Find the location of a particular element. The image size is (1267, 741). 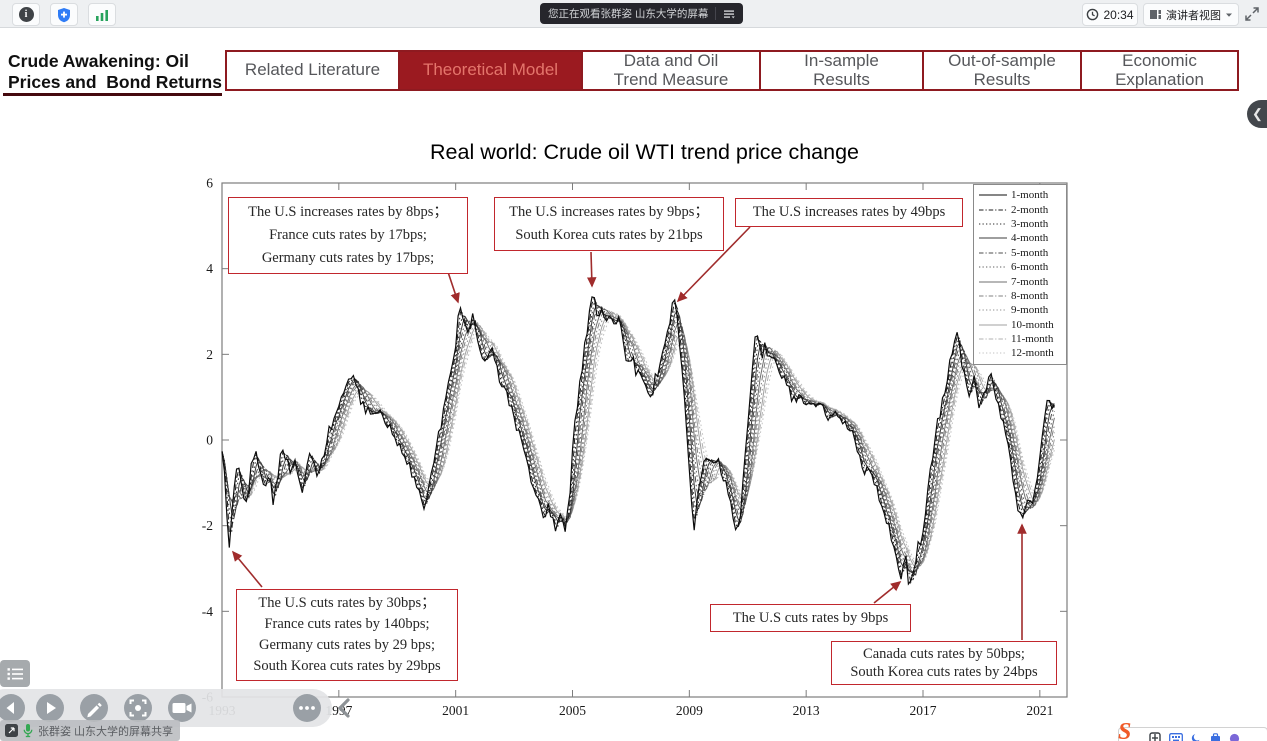

annotation-line: Germany cuts rates by 29 bps; is located at coordinates (347, 645).